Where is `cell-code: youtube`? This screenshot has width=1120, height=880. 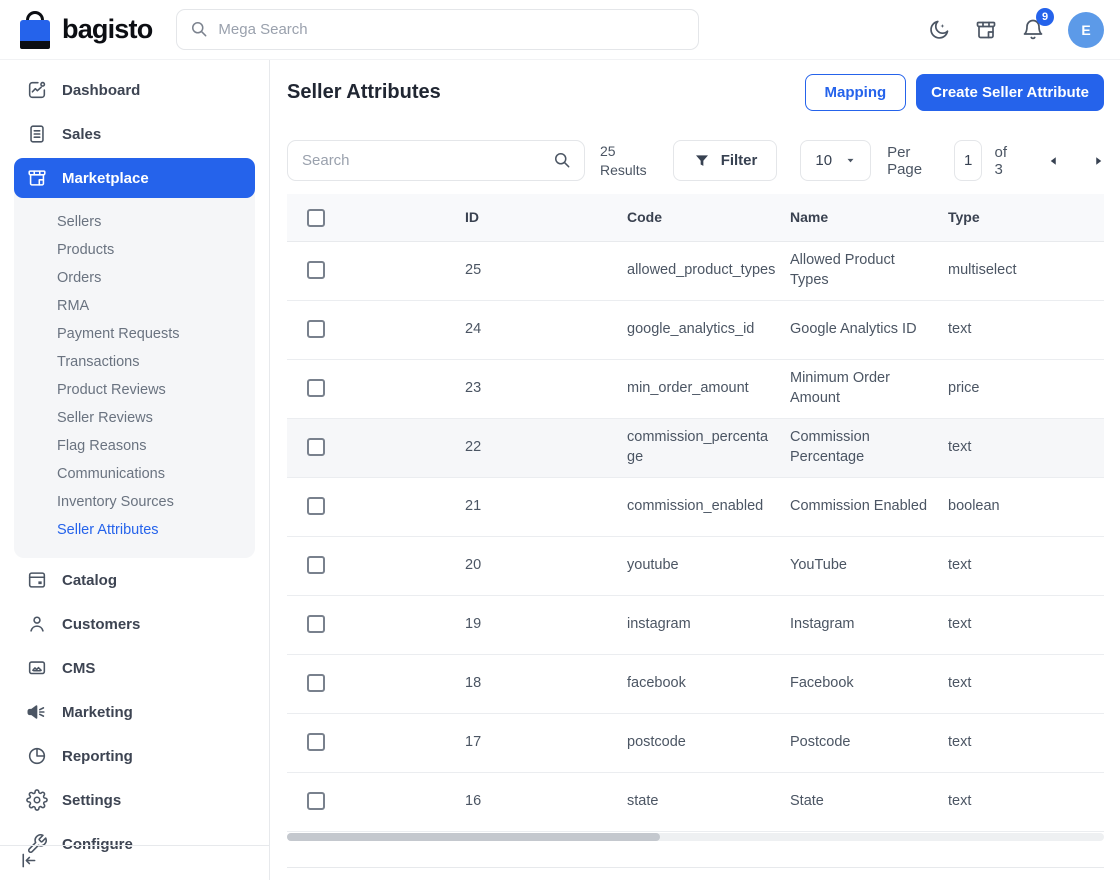 cell-code: youtube is located at coordinates (653, 565).